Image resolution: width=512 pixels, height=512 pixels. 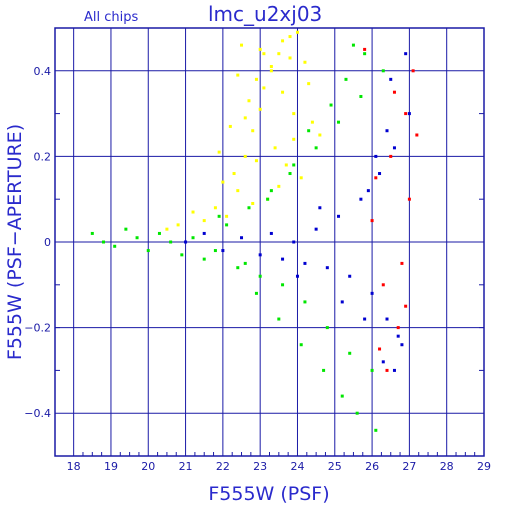 I want to click on y-tick-labels: 0.4 0.2 0 −0.2 −0.4, so click(x=37, y=242).